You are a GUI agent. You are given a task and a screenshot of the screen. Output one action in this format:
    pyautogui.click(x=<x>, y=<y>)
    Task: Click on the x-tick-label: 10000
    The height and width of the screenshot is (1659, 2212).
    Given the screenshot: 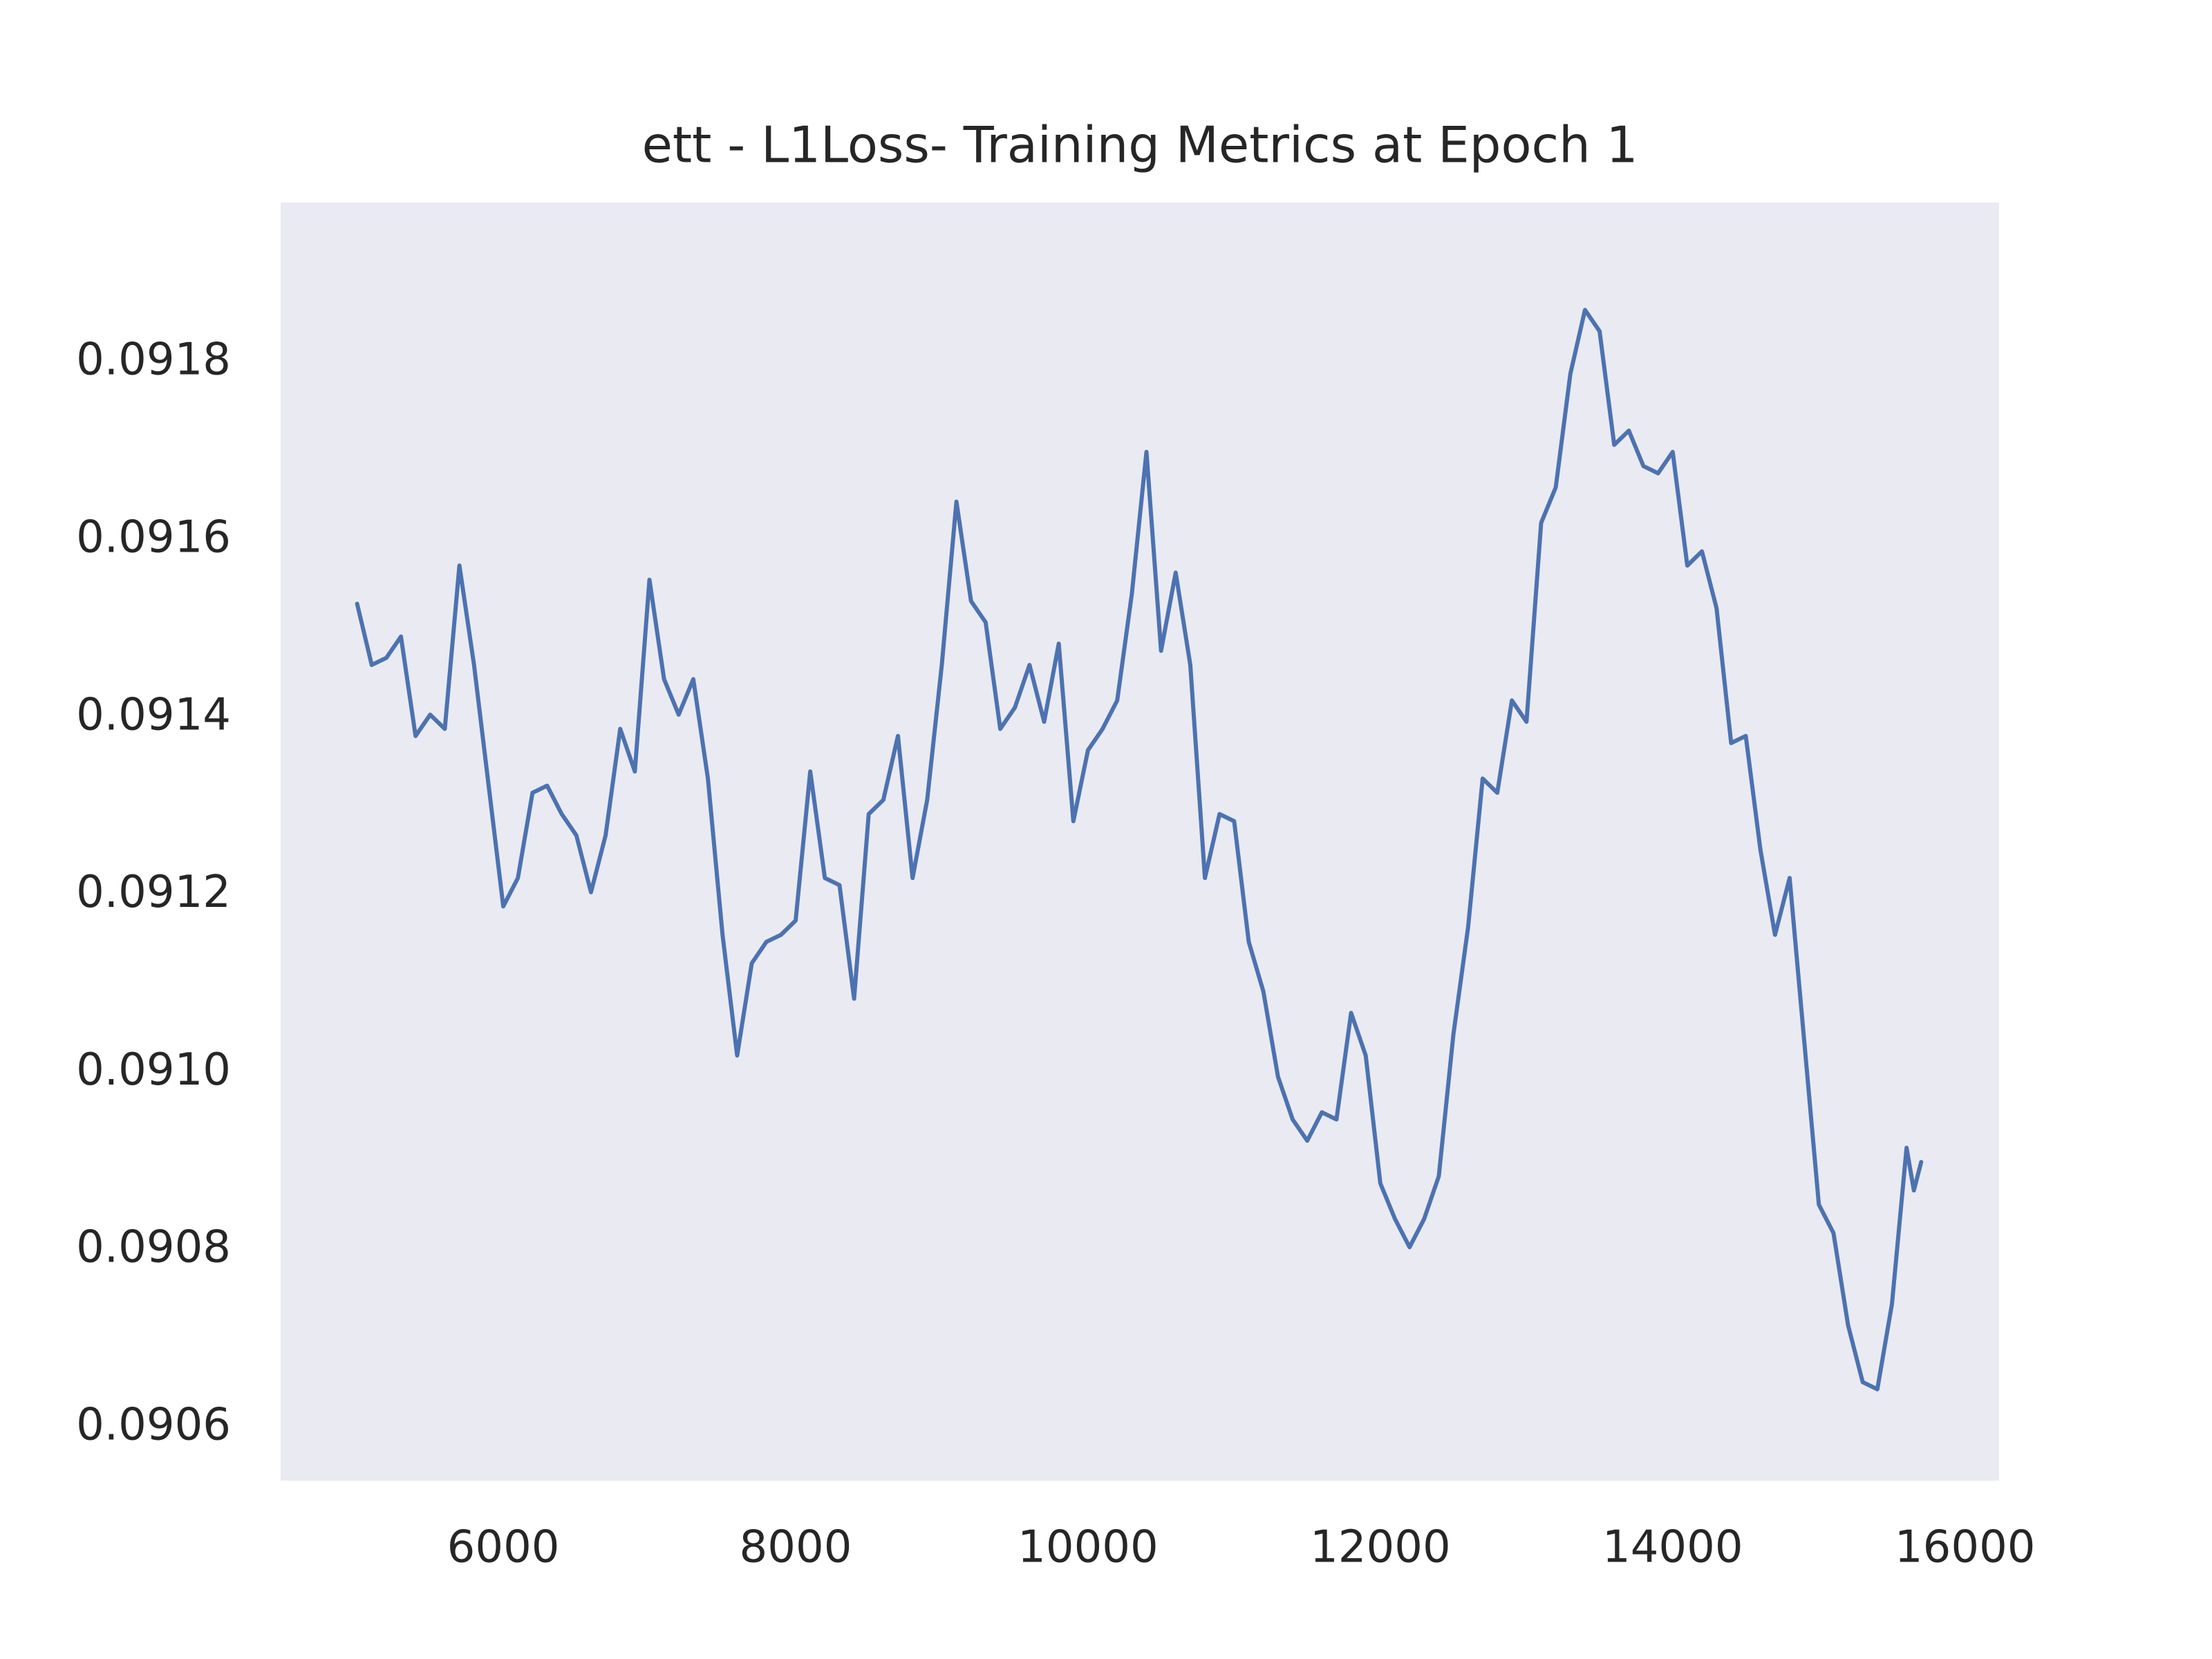 What is the action you would take?
    pyautogui.click(x=1088, y=1548)
    